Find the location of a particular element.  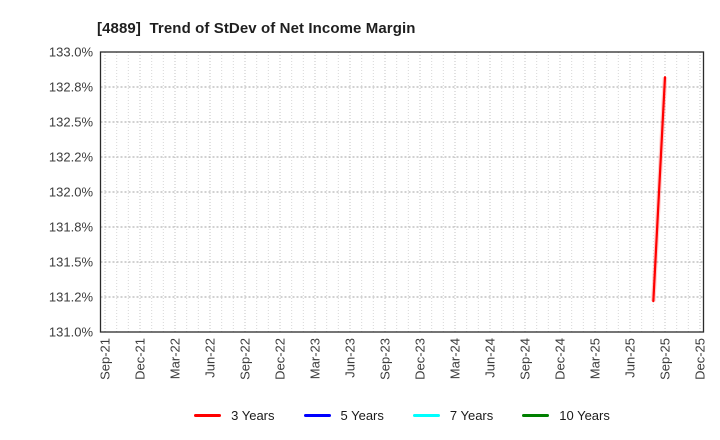

x-tick-label: Mar-24 is located at coordinates (455, 358).